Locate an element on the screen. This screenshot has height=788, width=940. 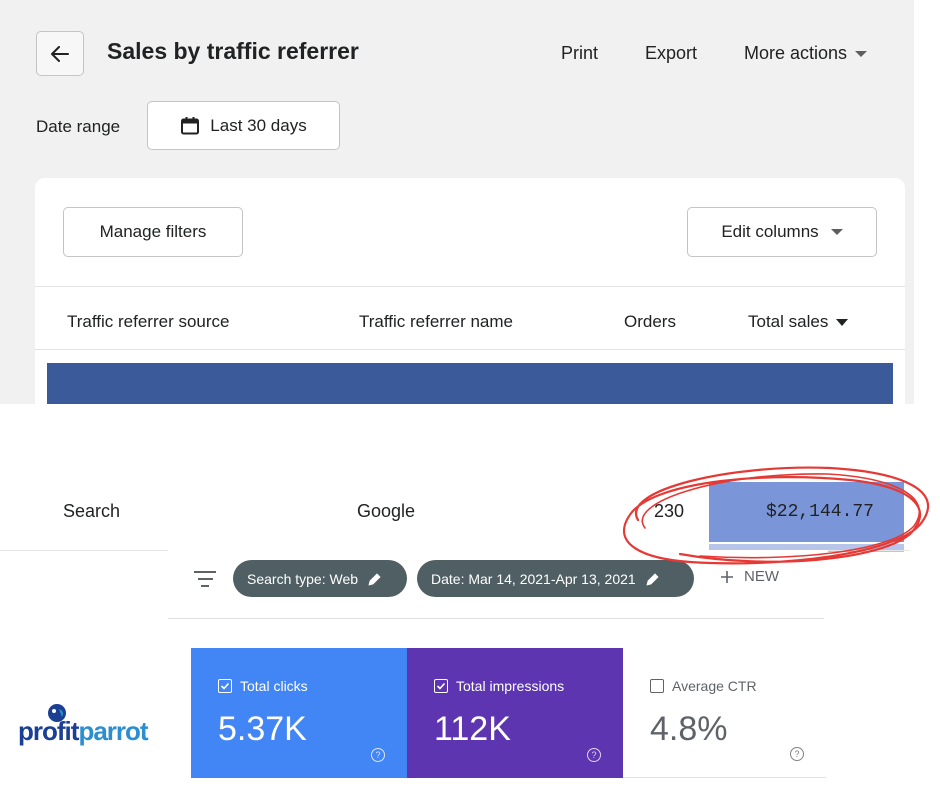
page-title: Sales by traffic referrer is located at coordinates (233, 51).